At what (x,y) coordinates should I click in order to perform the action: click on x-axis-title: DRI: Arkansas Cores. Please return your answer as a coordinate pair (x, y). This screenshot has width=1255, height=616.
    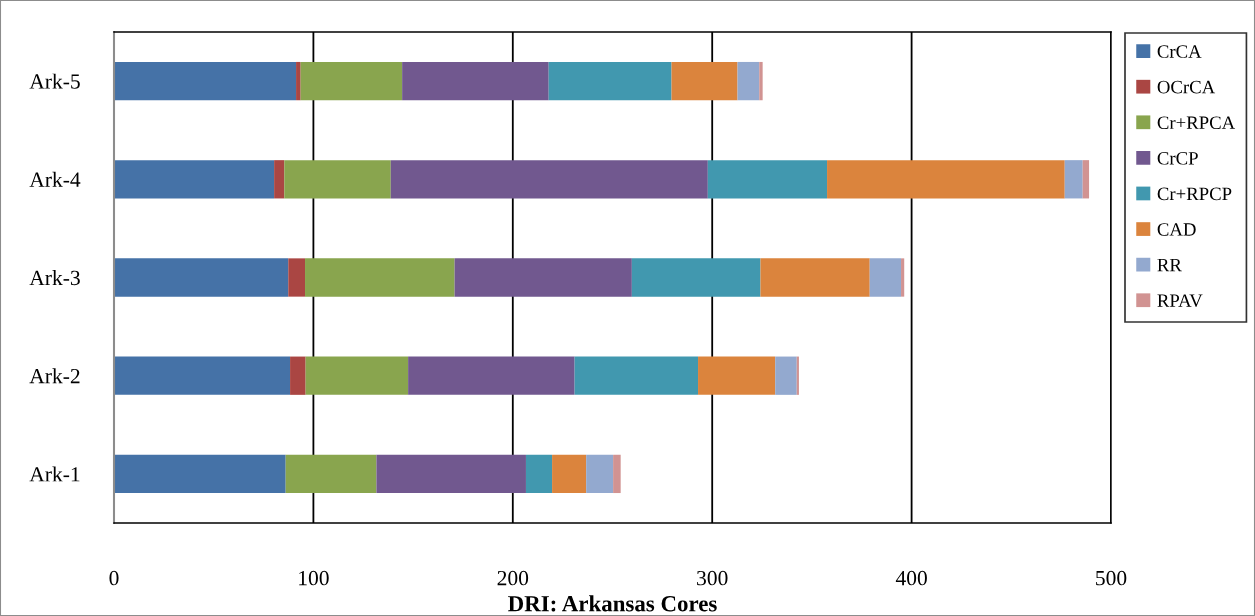
    Looking at the image, I should click on (612, 603).